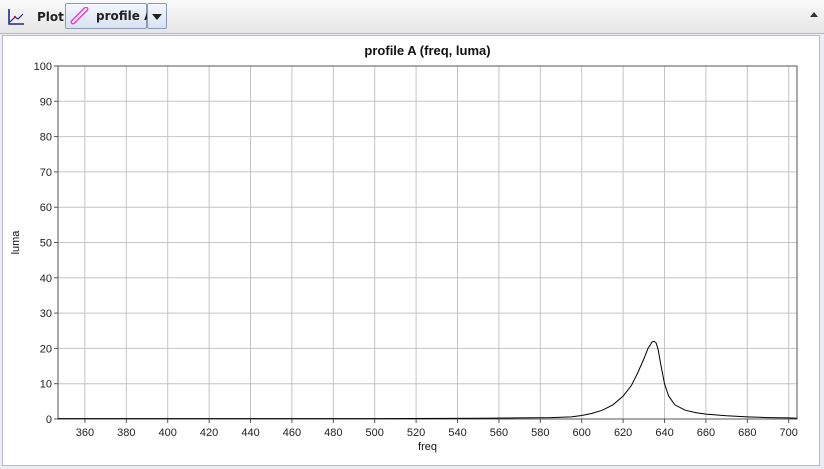 This screenshot has height=469, width=824. What do you see at coordinates (664, 433) in the screenshot?
I see `x-tick-label: 640` at bounding box center [664, 433].